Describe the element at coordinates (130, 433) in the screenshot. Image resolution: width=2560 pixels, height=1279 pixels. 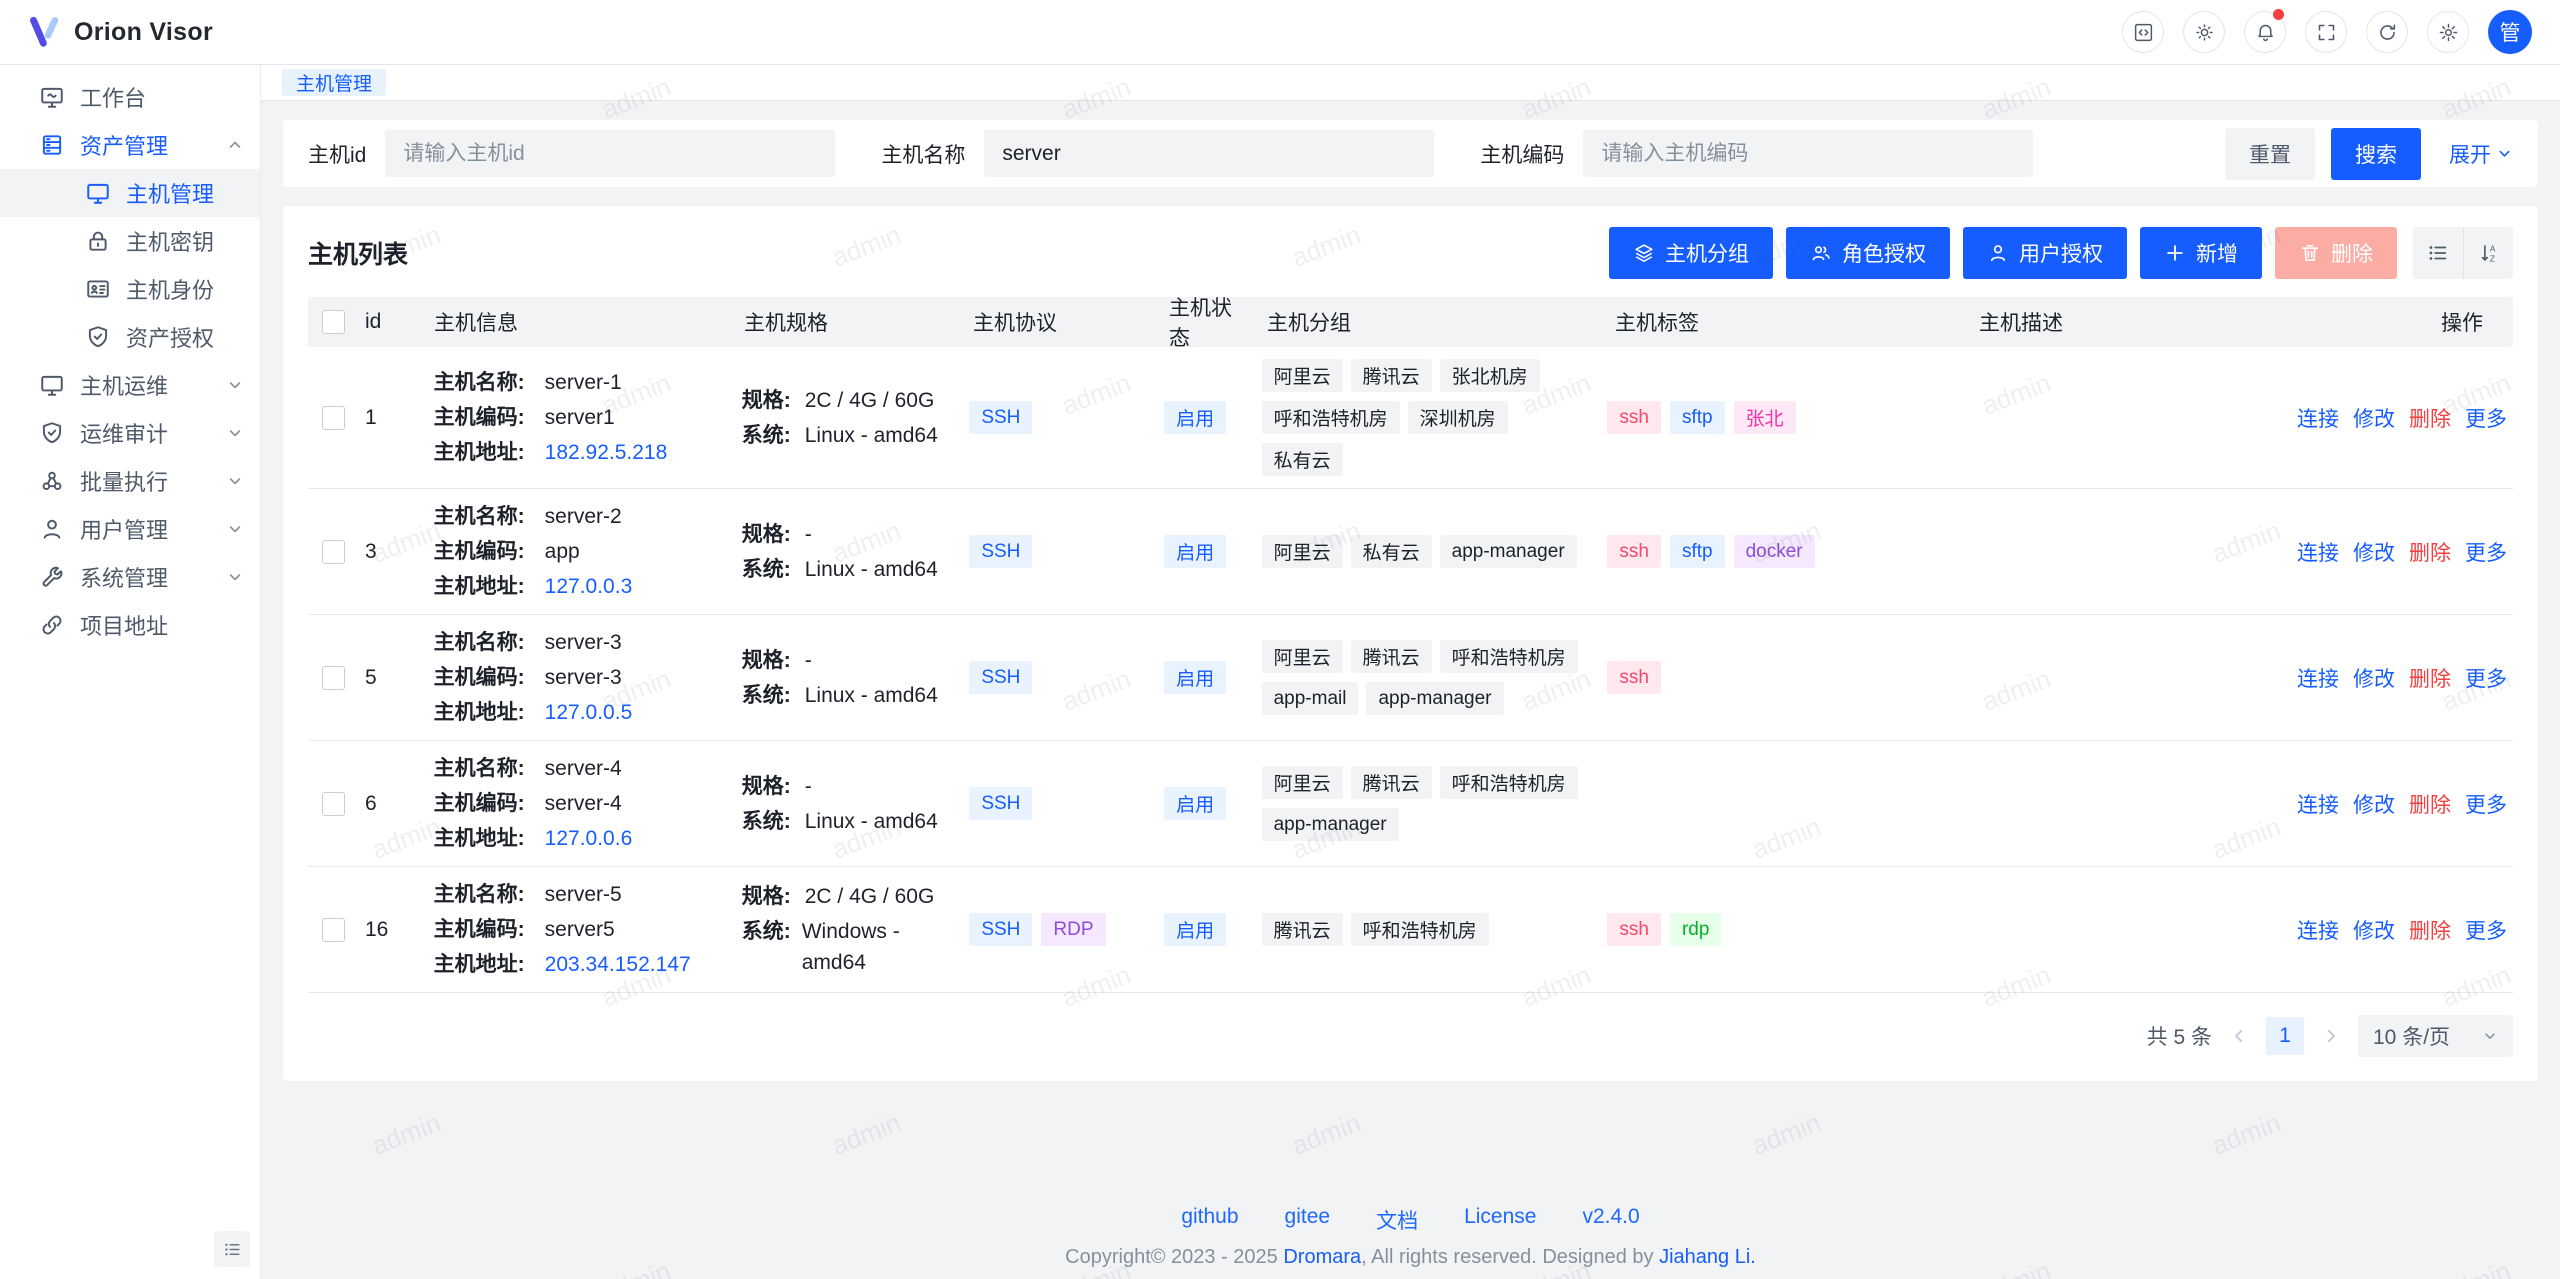
I see `sidebar-item-ops-audit: 运维审计` at that location.